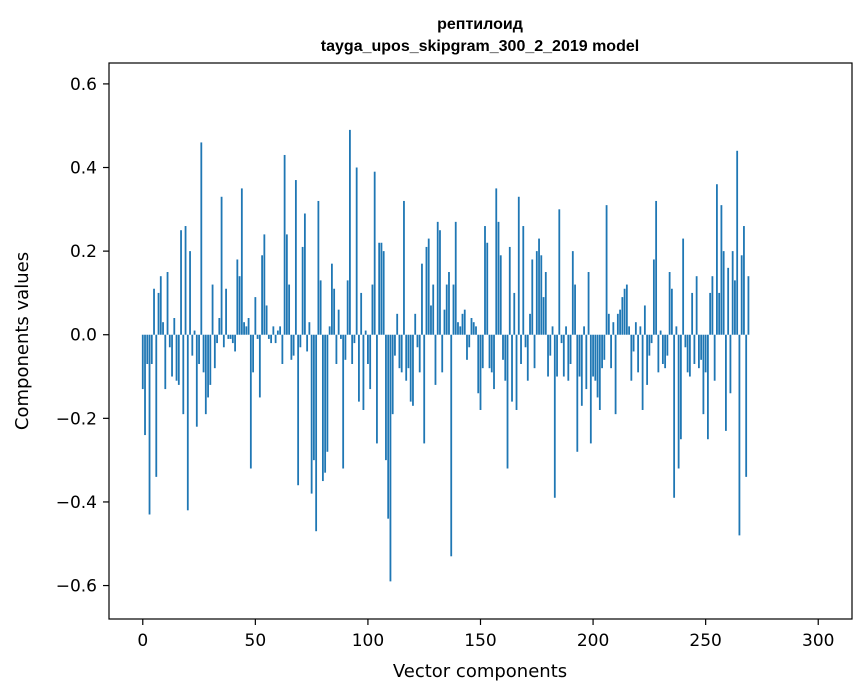  Describe the element at coordinates (22, 341) in the screenshot. I see `y-axis-label: Components values` at that location.